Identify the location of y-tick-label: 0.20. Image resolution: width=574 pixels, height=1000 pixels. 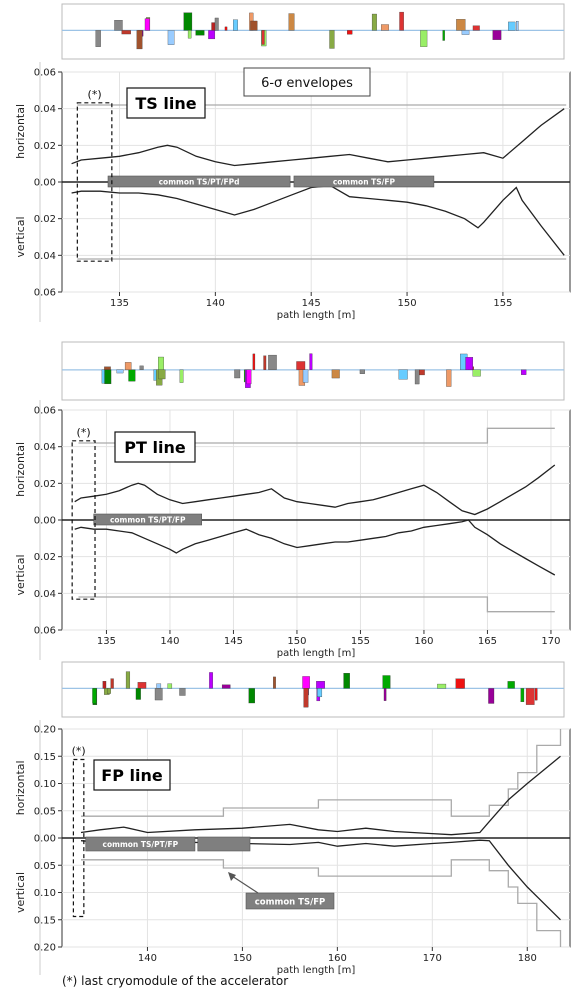
(45, 948).